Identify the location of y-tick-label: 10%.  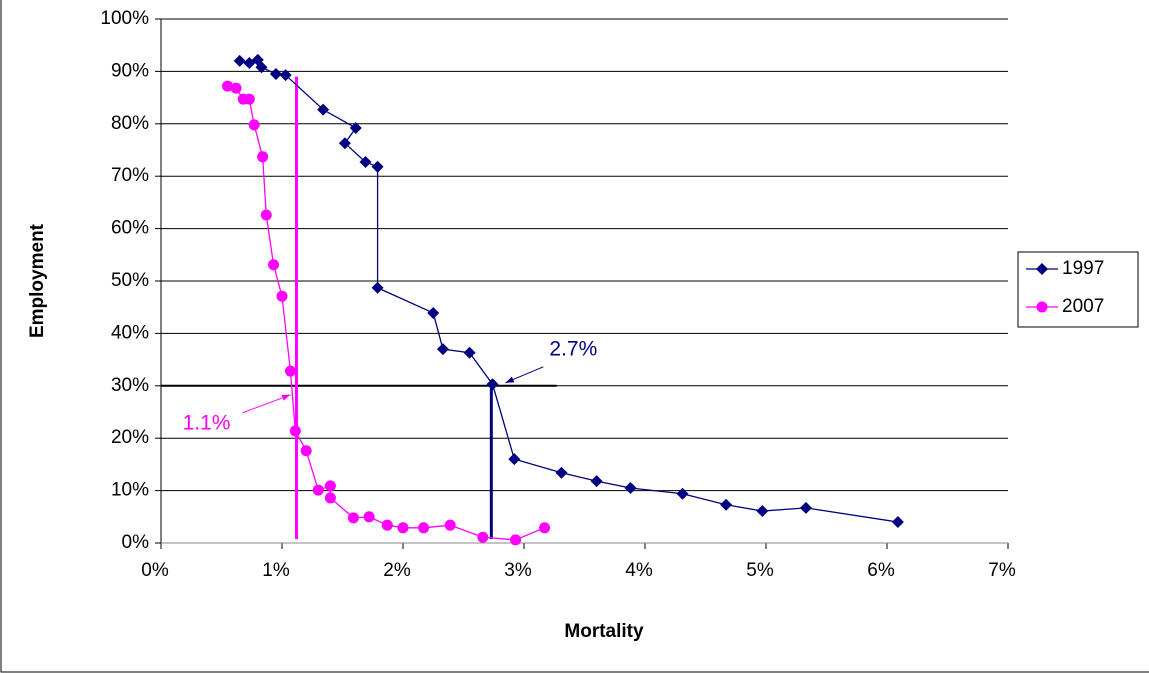
(130, 490).